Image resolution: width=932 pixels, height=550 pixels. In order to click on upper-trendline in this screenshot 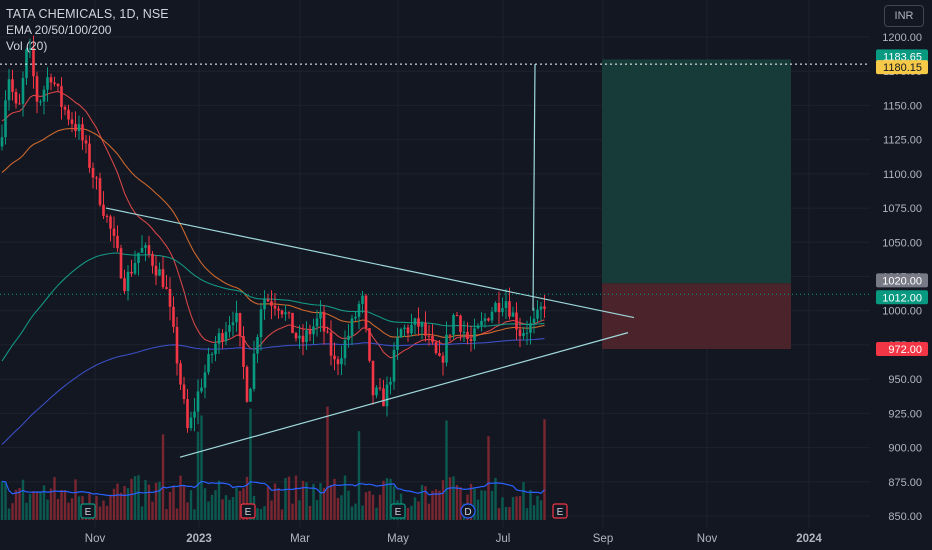, I will do `click(370, 263)`.